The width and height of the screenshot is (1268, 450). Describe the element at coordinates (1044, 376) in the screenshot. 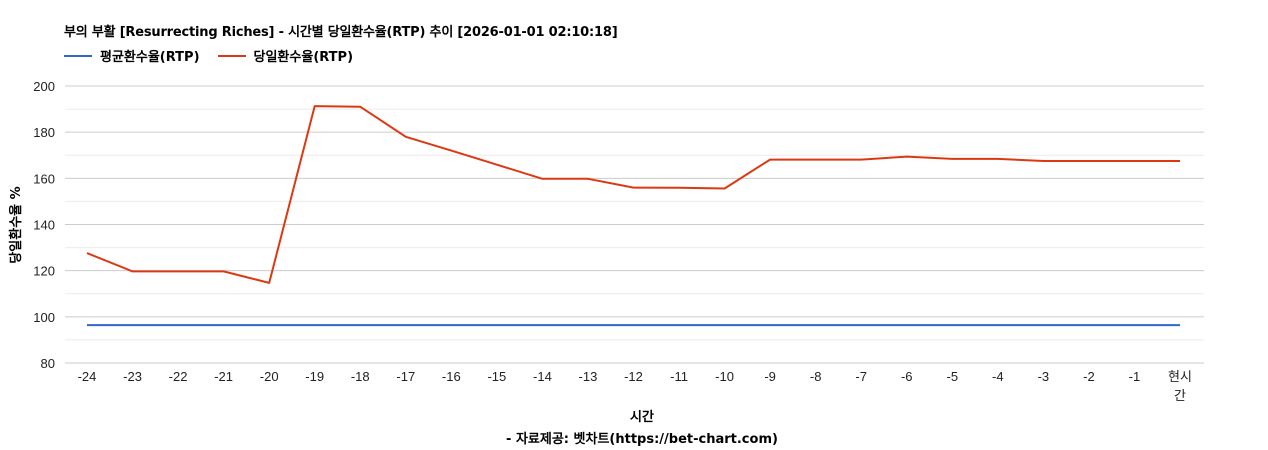

I see `x-tick-label: -3` at that location.